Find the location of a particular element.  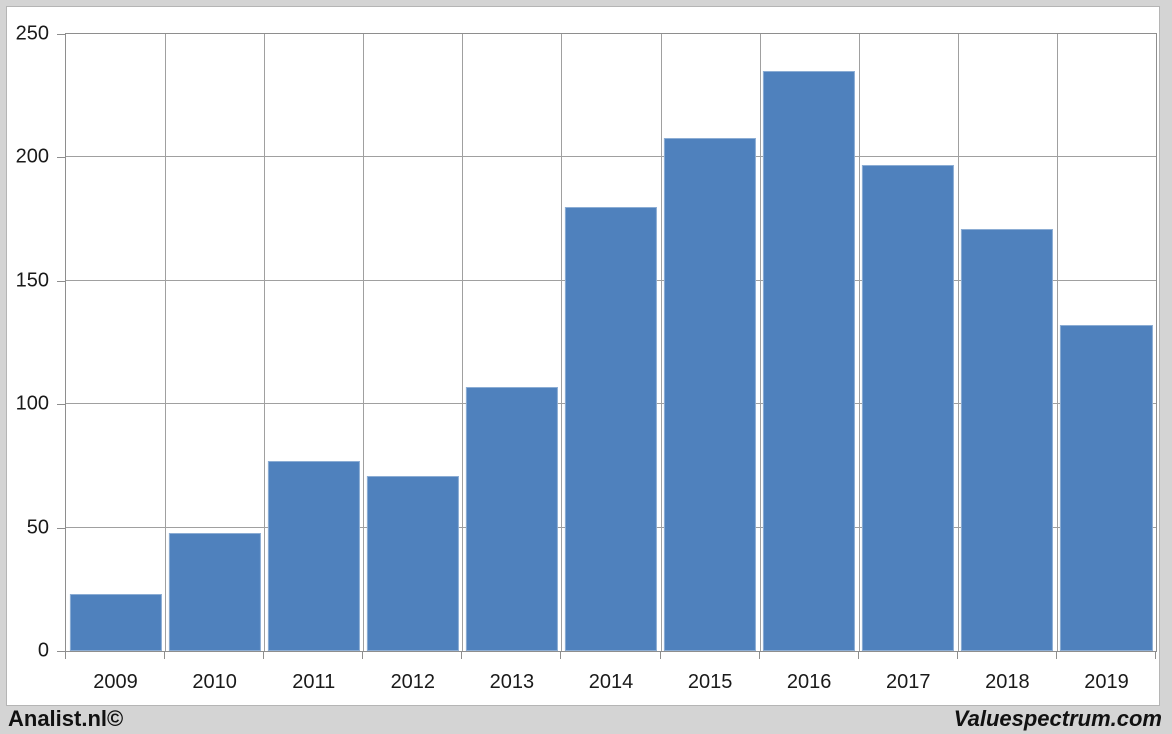

bar-slot-2016 is located at coordinates (809, 342).